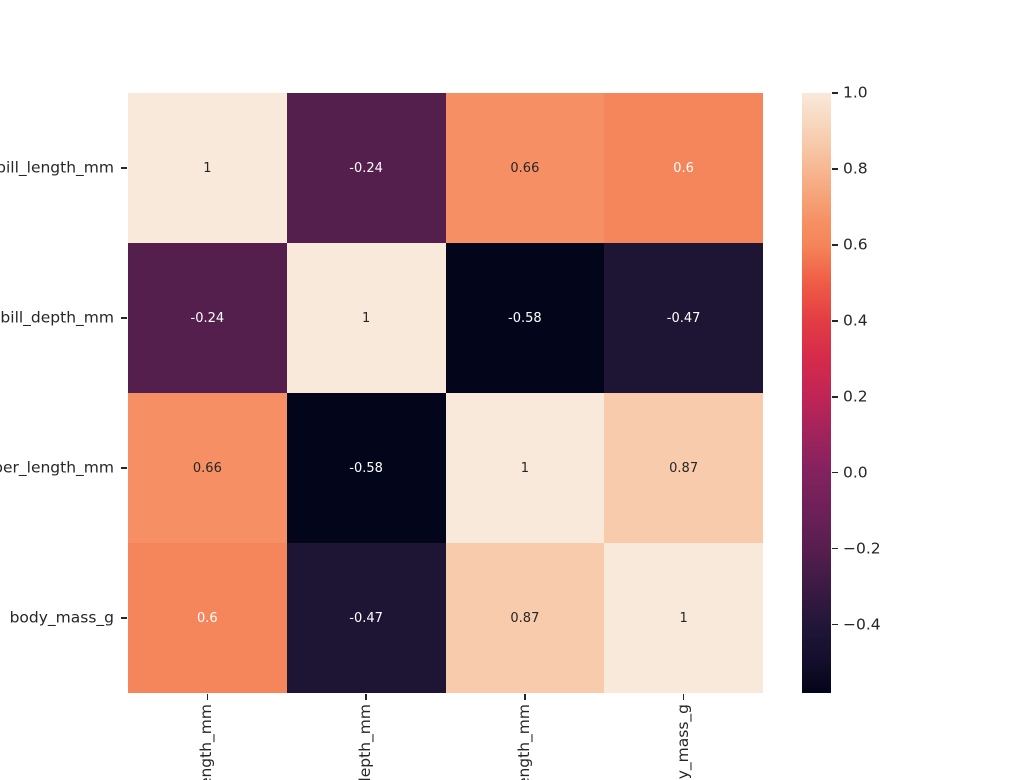  Describe the element at coordinates (855, 92) in the screenshot. I see `colorbar-tick-label: 1.0` at that location.